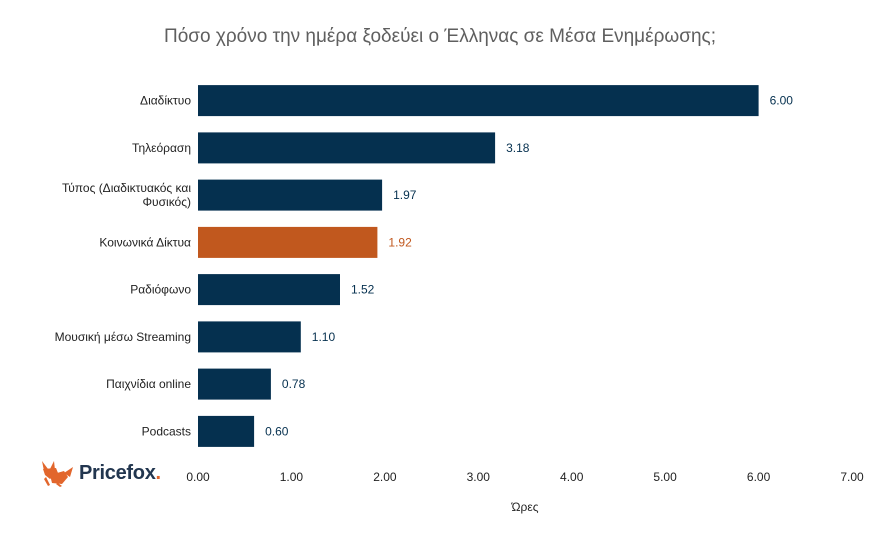  I want to click on category-label-line: Μουσική μέσω Streaming, so click(123, 337).